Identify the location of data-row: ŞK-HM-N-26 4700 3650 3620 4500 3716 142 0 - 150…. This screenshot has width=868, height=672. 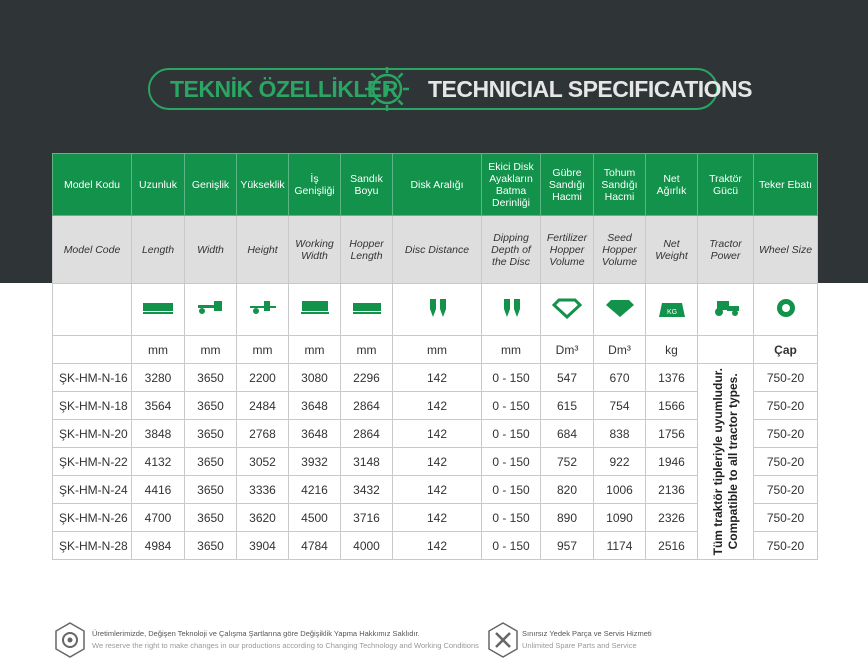
(435, 517).